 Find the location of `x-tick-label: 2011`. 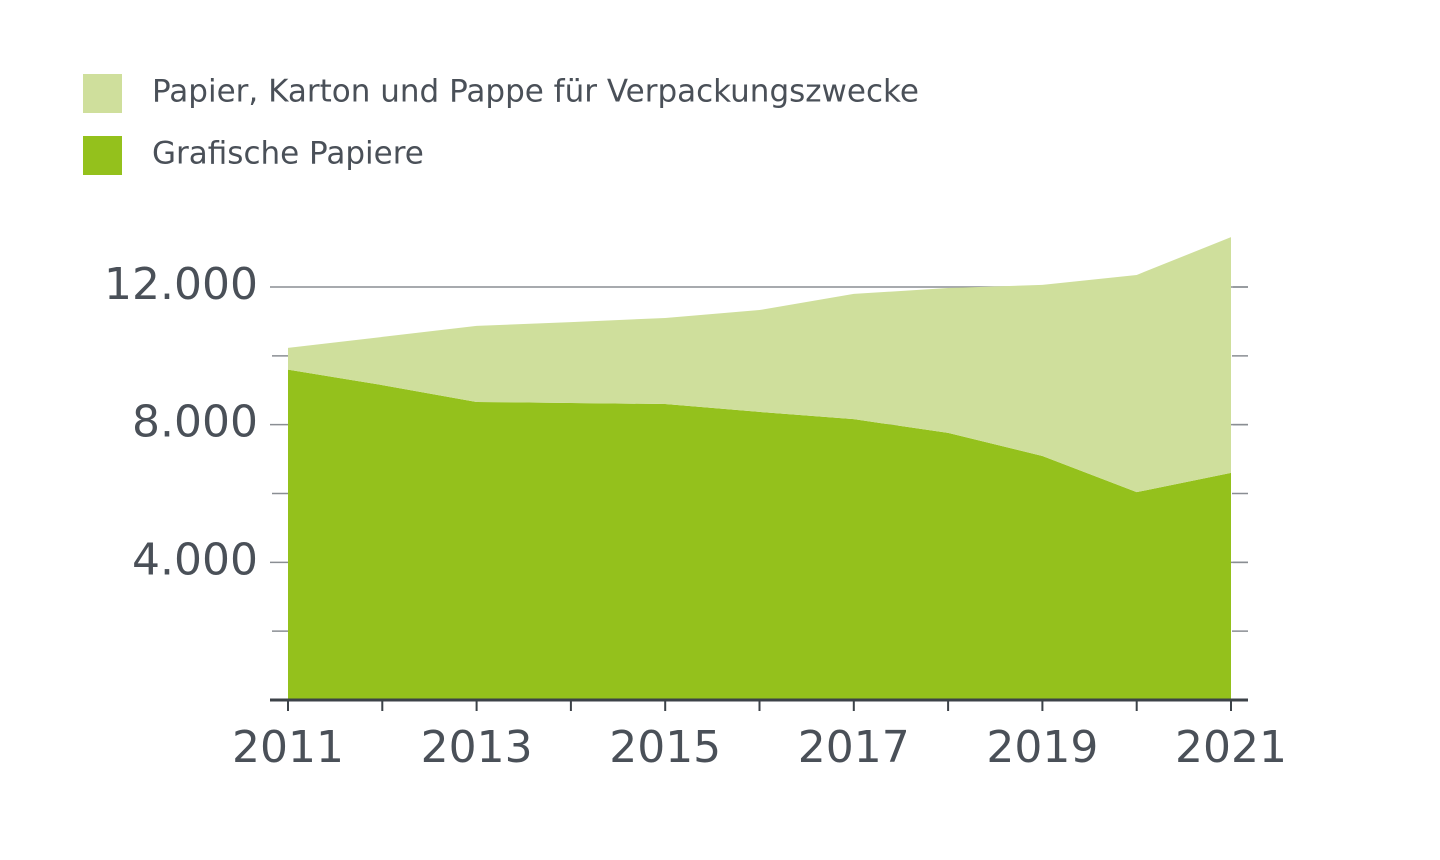

x-tick-label: 2011 is located at coordinates (288, 747).